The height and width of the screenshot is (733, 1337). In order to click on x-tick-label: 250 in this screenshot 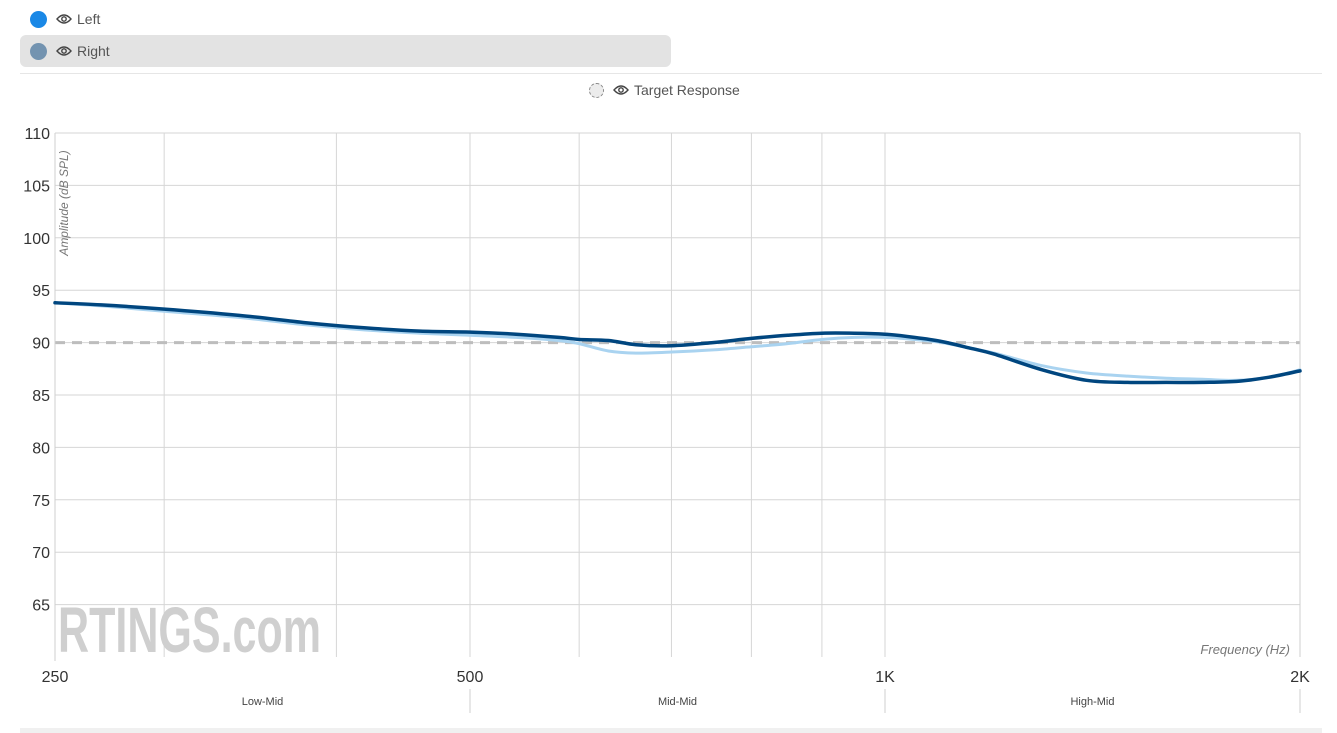, I will do `click(55, 677)`.